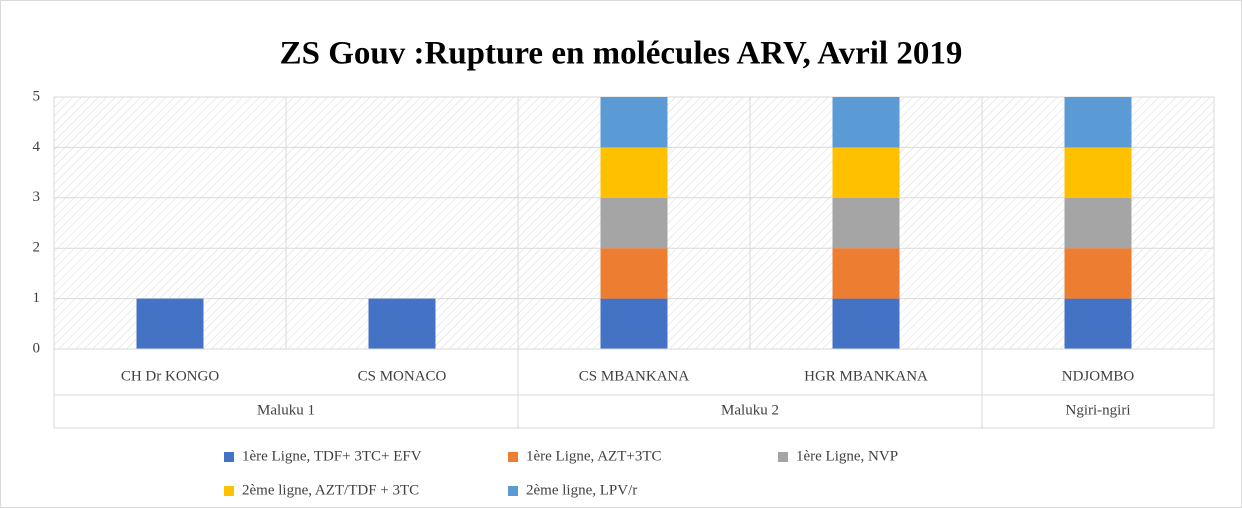  I want to click on x-tick-label: HGR MBANKANA, so click(866, 376).